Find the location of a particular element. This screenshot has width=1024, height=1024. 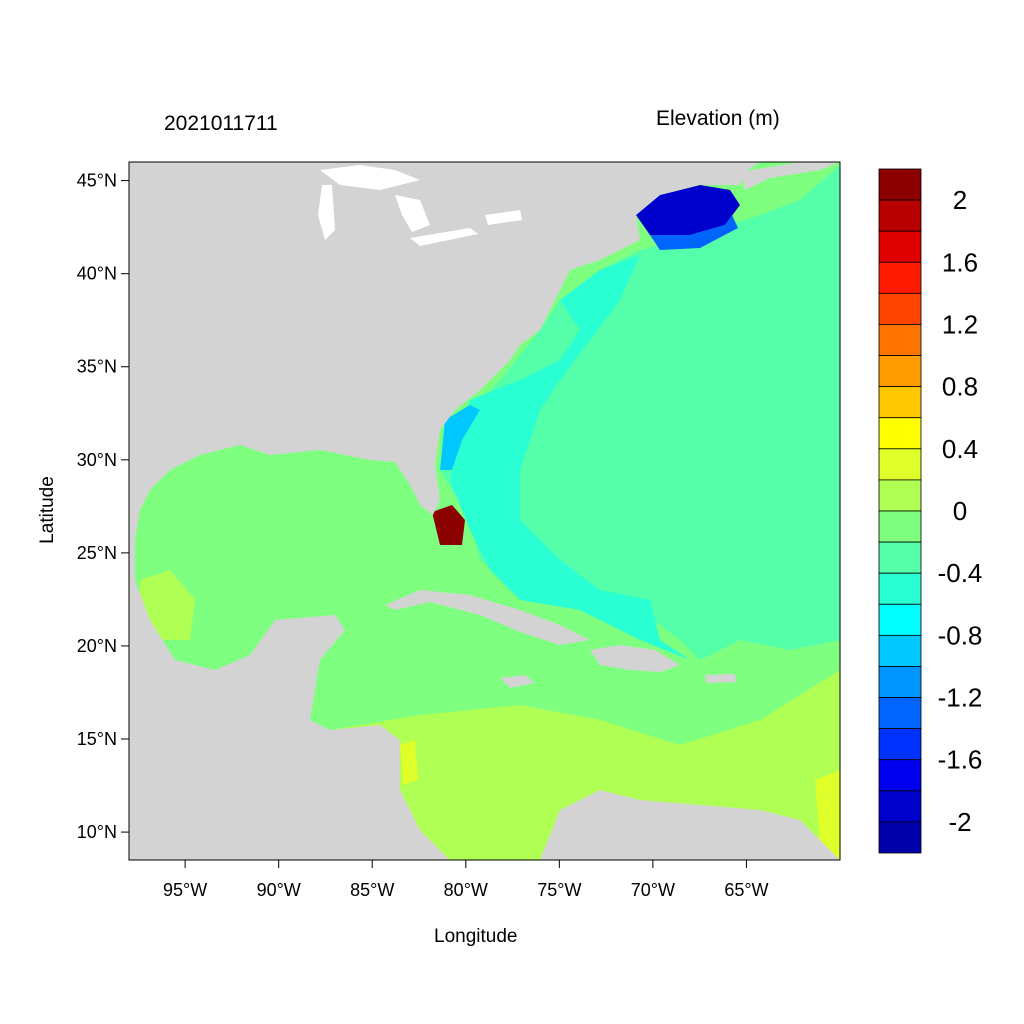

y-tick-label: 45°N is located at coordinates (97, 181).